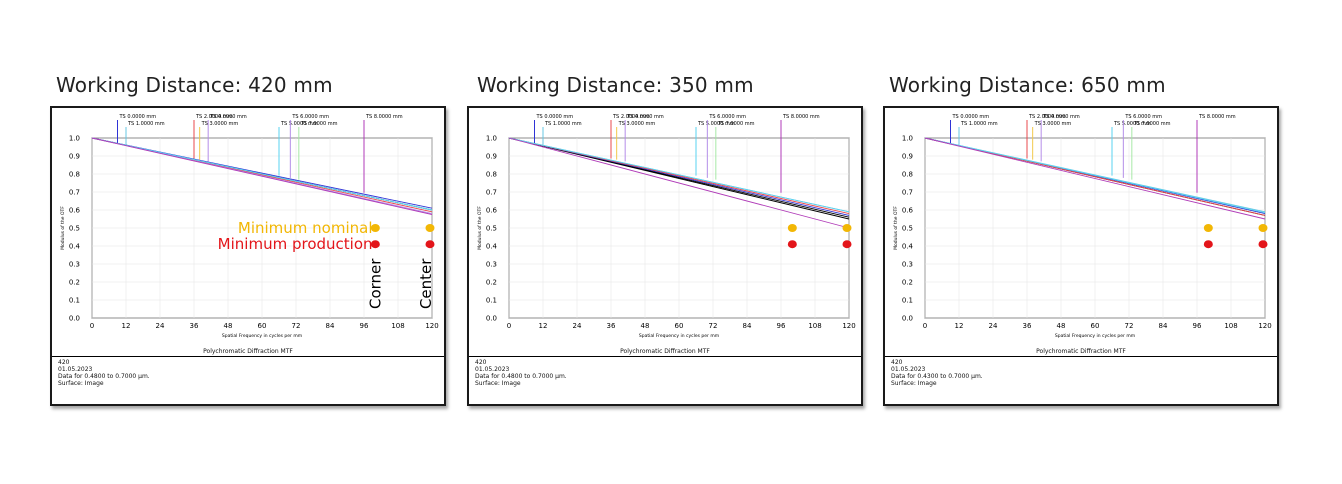 The image size is (1342, 484). Describe the element at coordinates (937, 376) in the screenshot. I see `footer-line: Data for 0.4300 to 0.7000 µm.` at that location.